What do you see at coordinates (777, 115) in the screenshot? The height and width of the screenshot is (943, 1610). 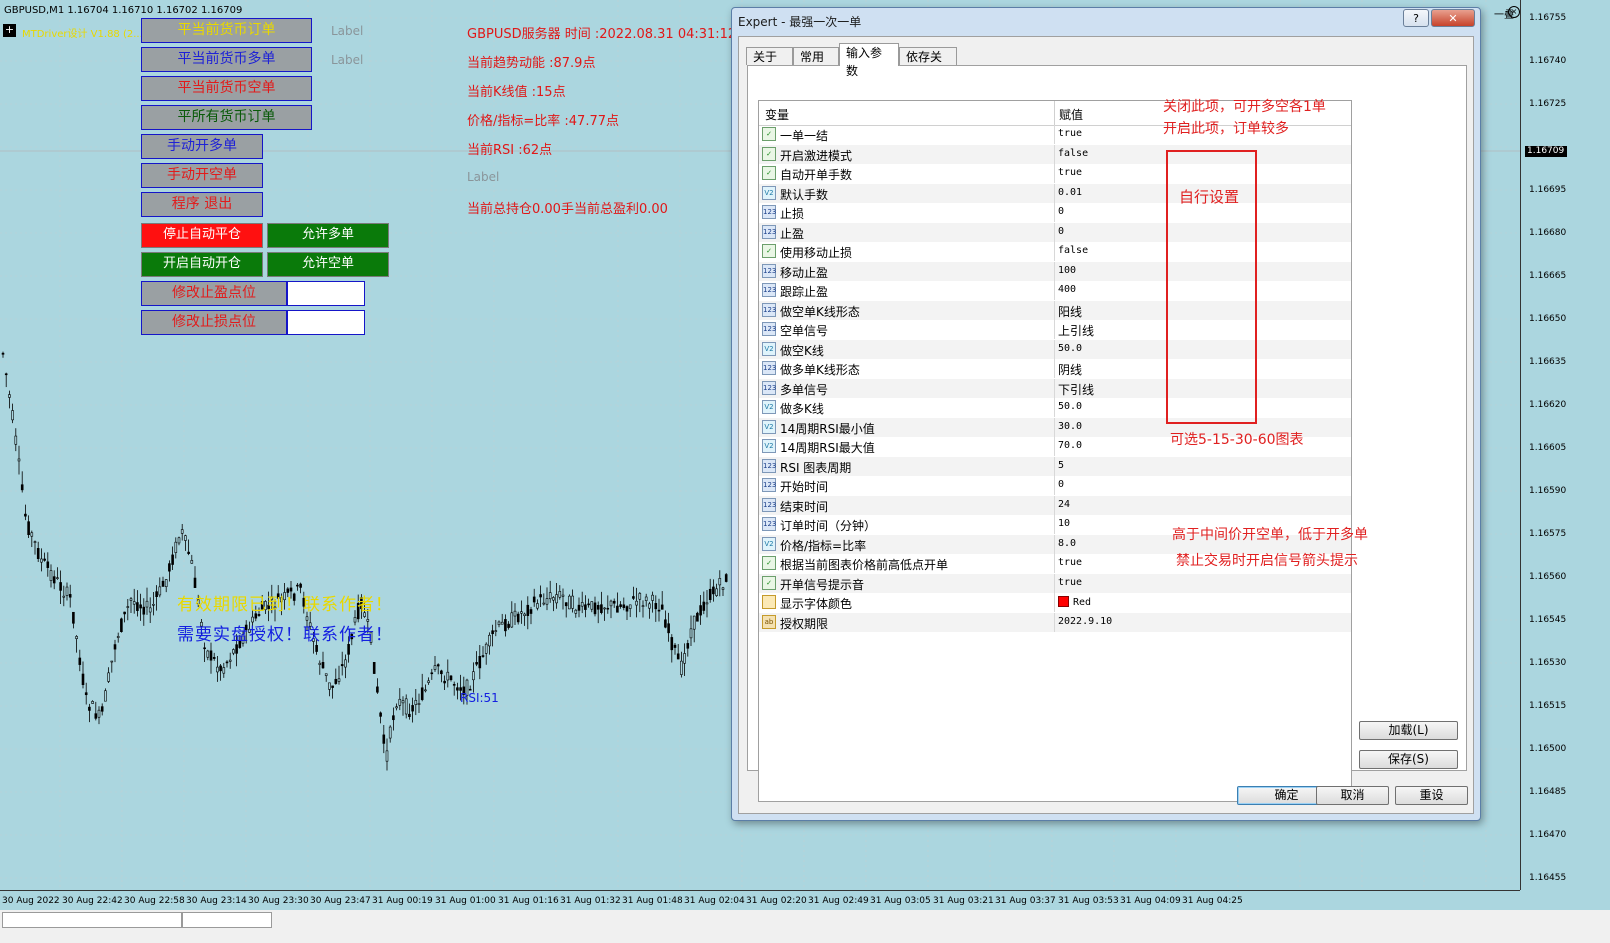 I see `col-variable: 变量` at bounding box center [777, 115].